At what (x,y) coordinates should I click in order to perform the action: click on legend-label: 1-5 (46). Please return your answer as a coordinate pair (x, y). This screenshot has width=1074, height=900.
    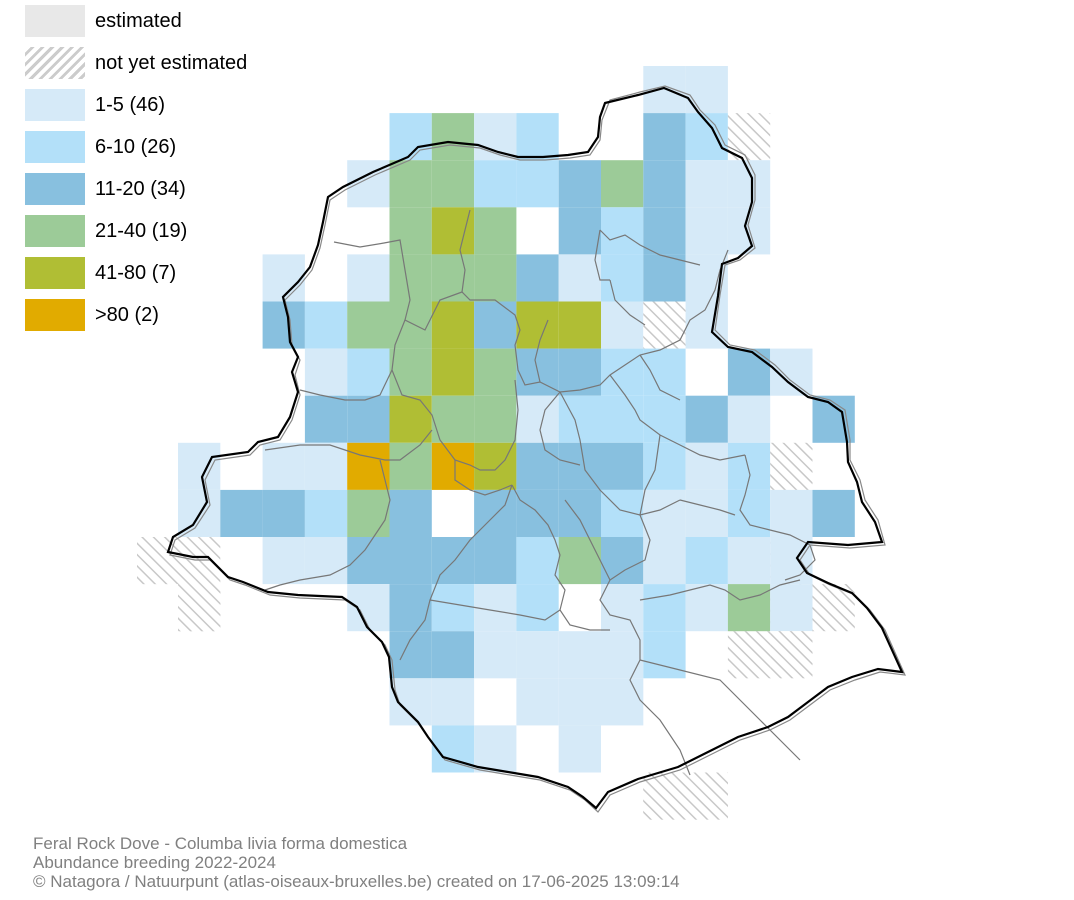
    Looking at the image, I should click on (130, 105).